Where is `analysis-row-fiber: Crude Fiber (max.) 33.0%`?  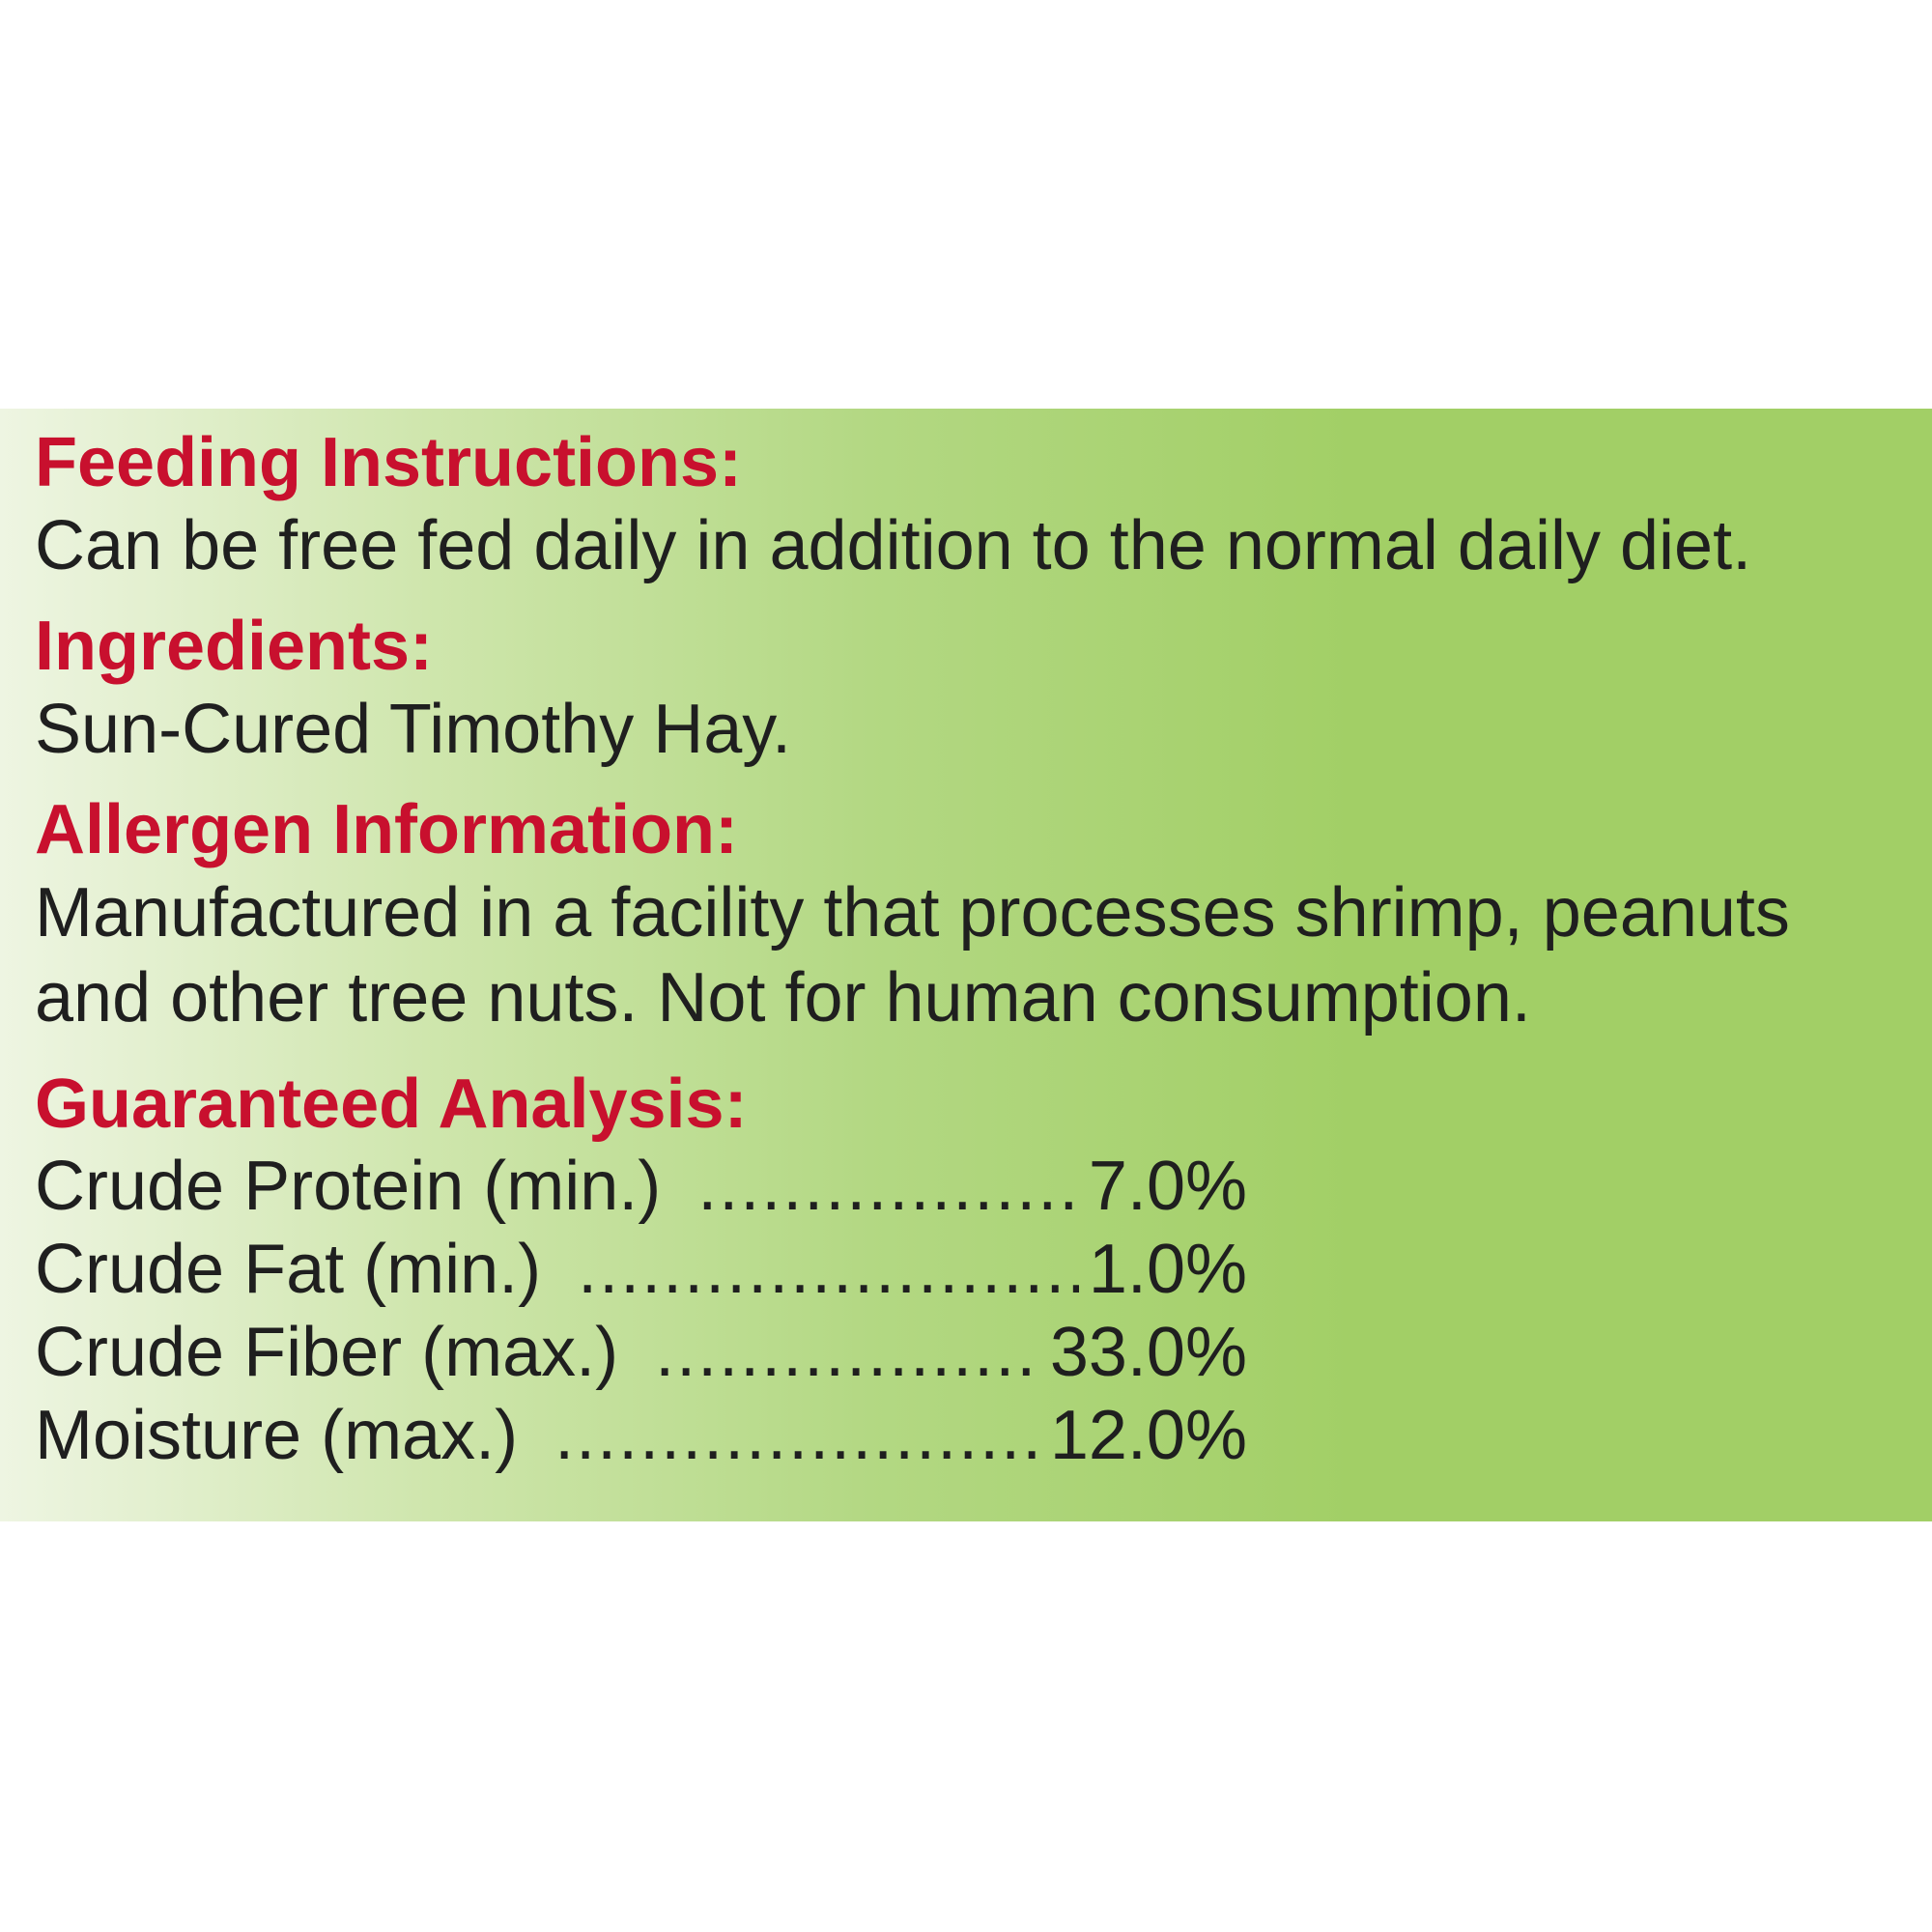
analysis-row-fiber: Crude Fiber (max.) 33.0% is located at coordinates (641, 1352).